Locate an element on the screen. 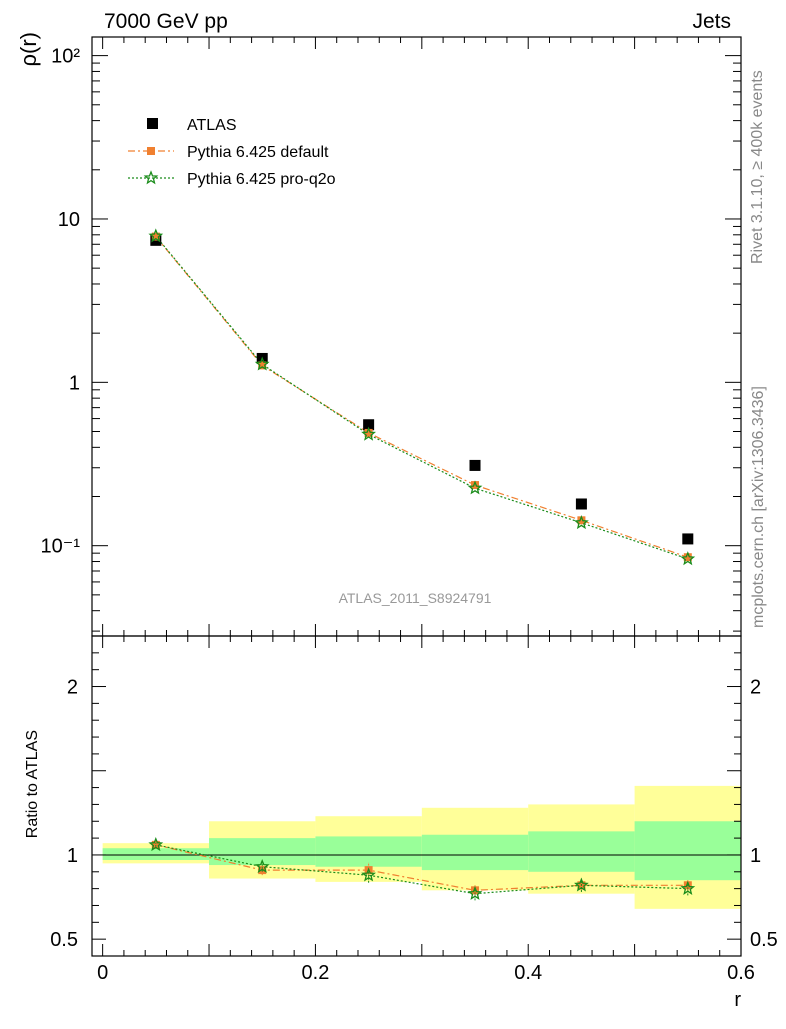 Image resolution: width=786 pixels, height=1029 pixels. y-tick-label: 10⁻¹ is located at coordinates (61, 547).